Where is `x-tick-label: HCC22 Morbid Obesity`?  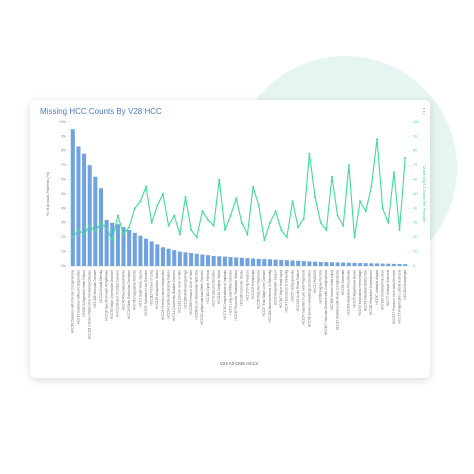 x-tick-label: HCC22 Morbid Obesity is located at coordinates (101, 286).